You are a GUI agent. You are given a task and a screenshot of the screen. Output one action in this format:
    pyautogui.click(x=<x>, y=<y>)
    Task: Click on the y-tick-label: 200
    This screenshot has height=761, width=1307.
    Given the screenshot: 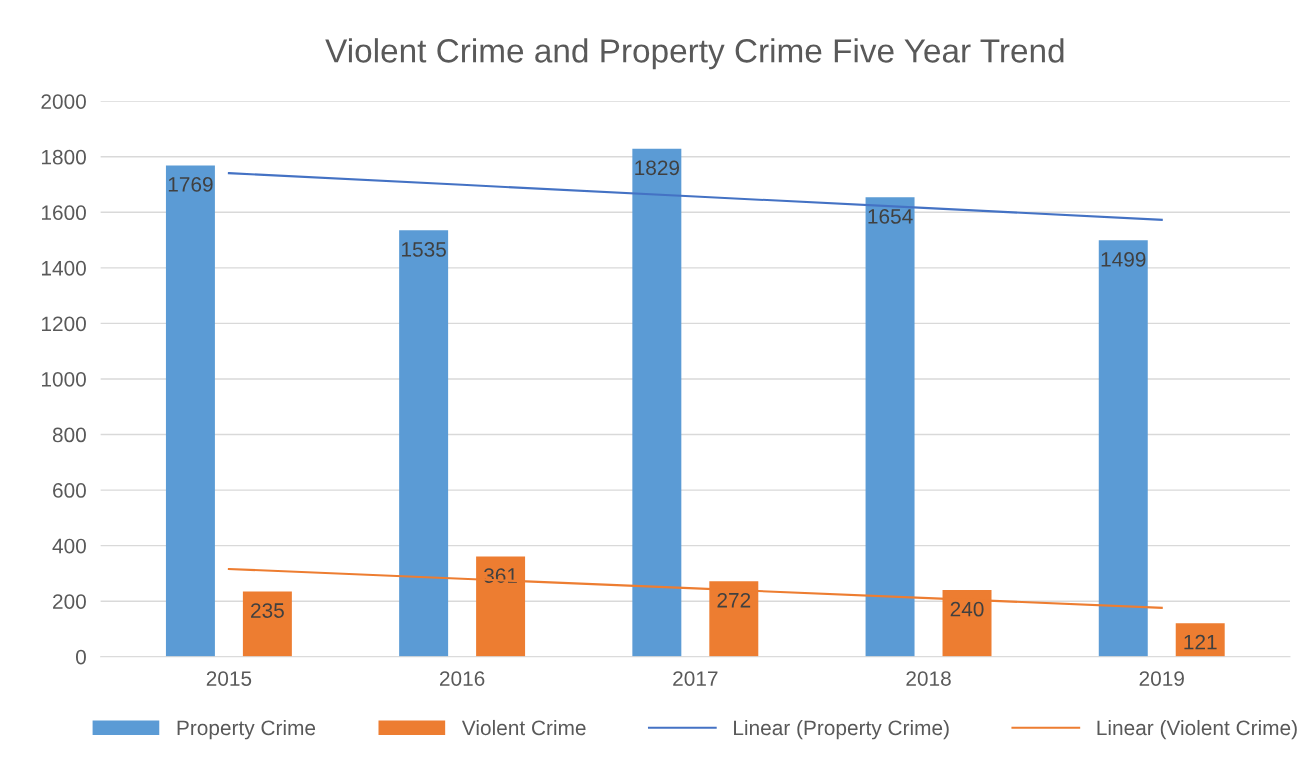 What is the action you would take?
    pyautogui.click(x=69, y=601)
    